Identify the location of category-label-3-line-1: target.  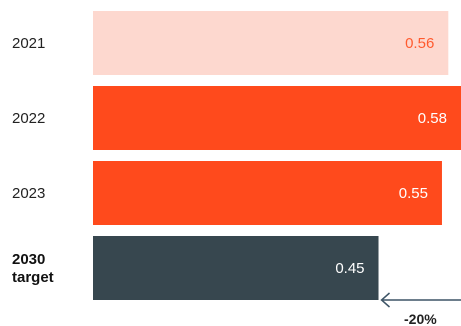
(33, 277).